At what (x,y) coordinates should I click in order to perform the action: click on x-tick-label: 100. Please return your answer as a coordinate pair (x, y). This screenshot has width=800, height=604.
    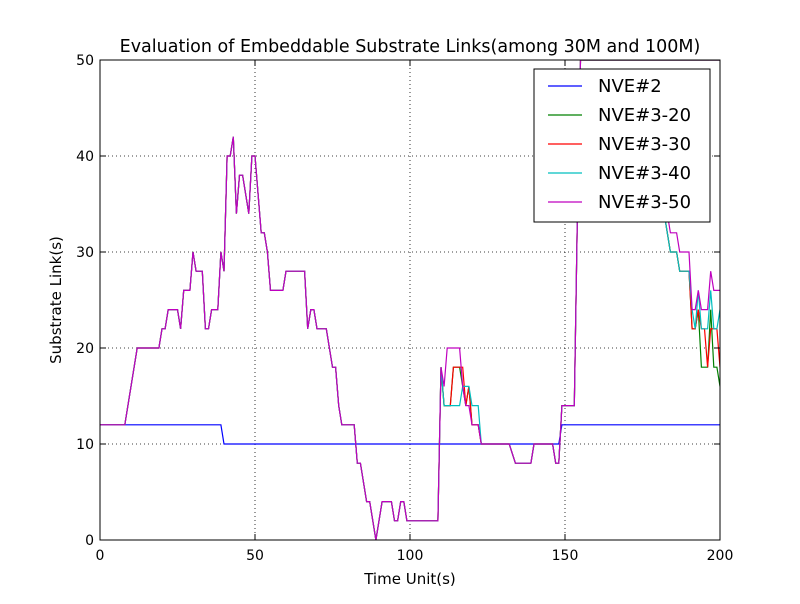
    Looking at the image, I should click on (410, 556).